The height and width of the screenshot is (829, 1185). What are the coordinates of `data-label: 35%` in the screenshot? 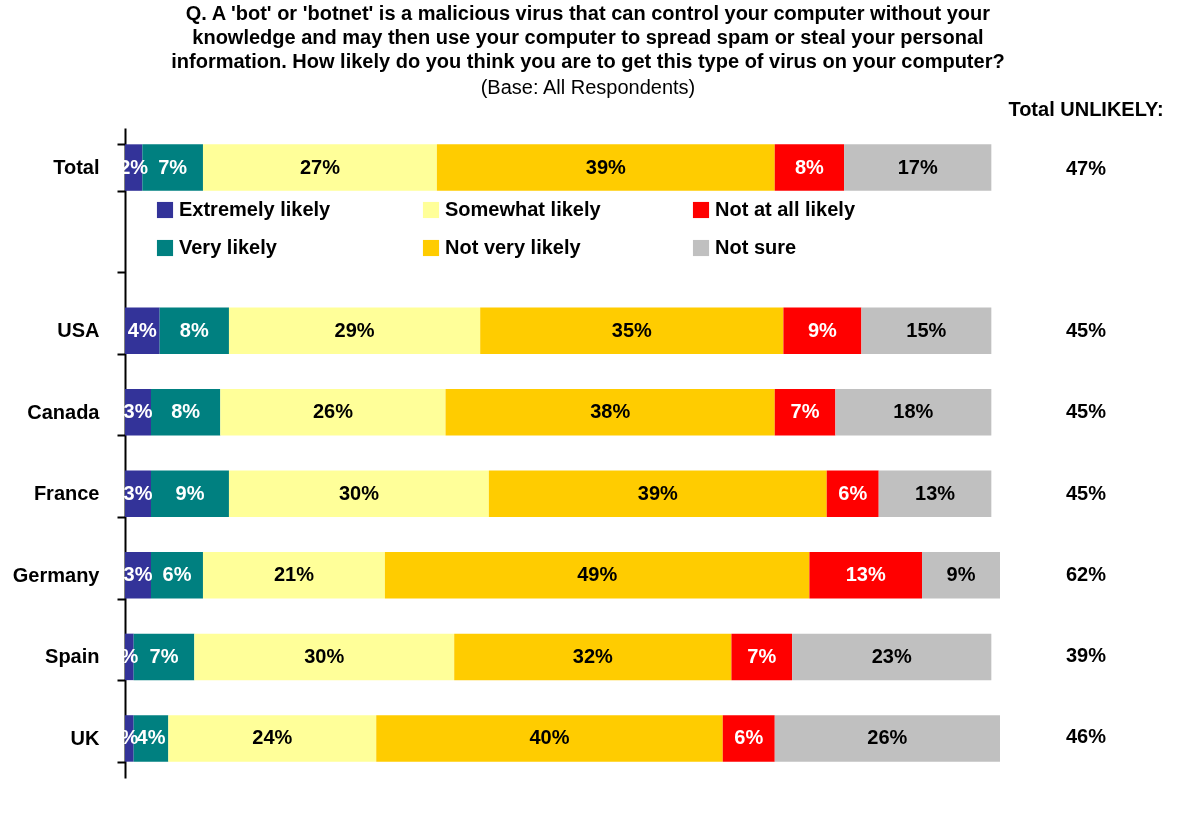 It's located at (632, 329).